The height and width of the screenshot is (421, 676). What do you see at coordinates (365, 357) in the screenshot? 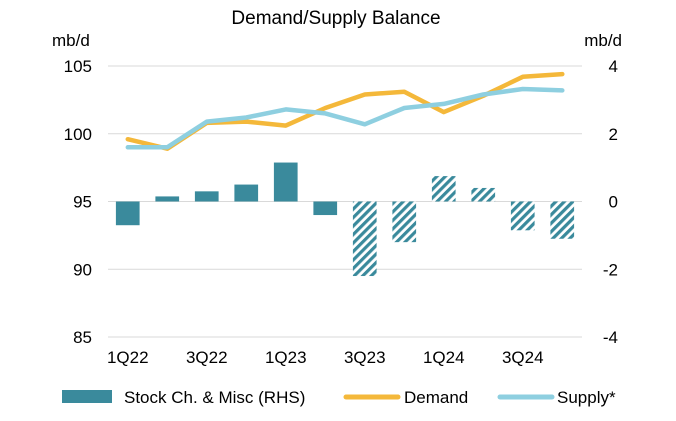
I see `x-tick-label: 3Q23` at bounding box center [365, 357].